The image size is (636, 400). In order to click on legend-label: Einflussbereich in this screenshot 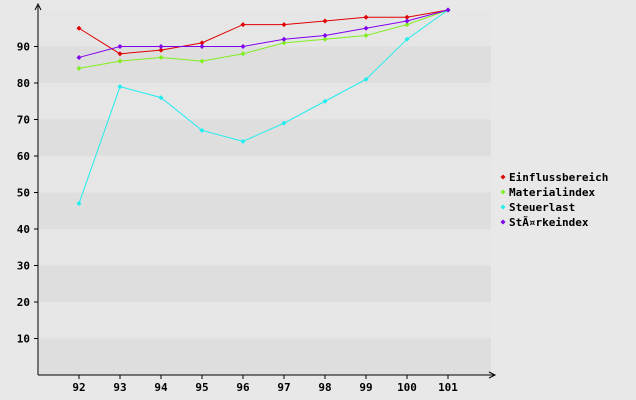, I will do `click(558, 177)`.